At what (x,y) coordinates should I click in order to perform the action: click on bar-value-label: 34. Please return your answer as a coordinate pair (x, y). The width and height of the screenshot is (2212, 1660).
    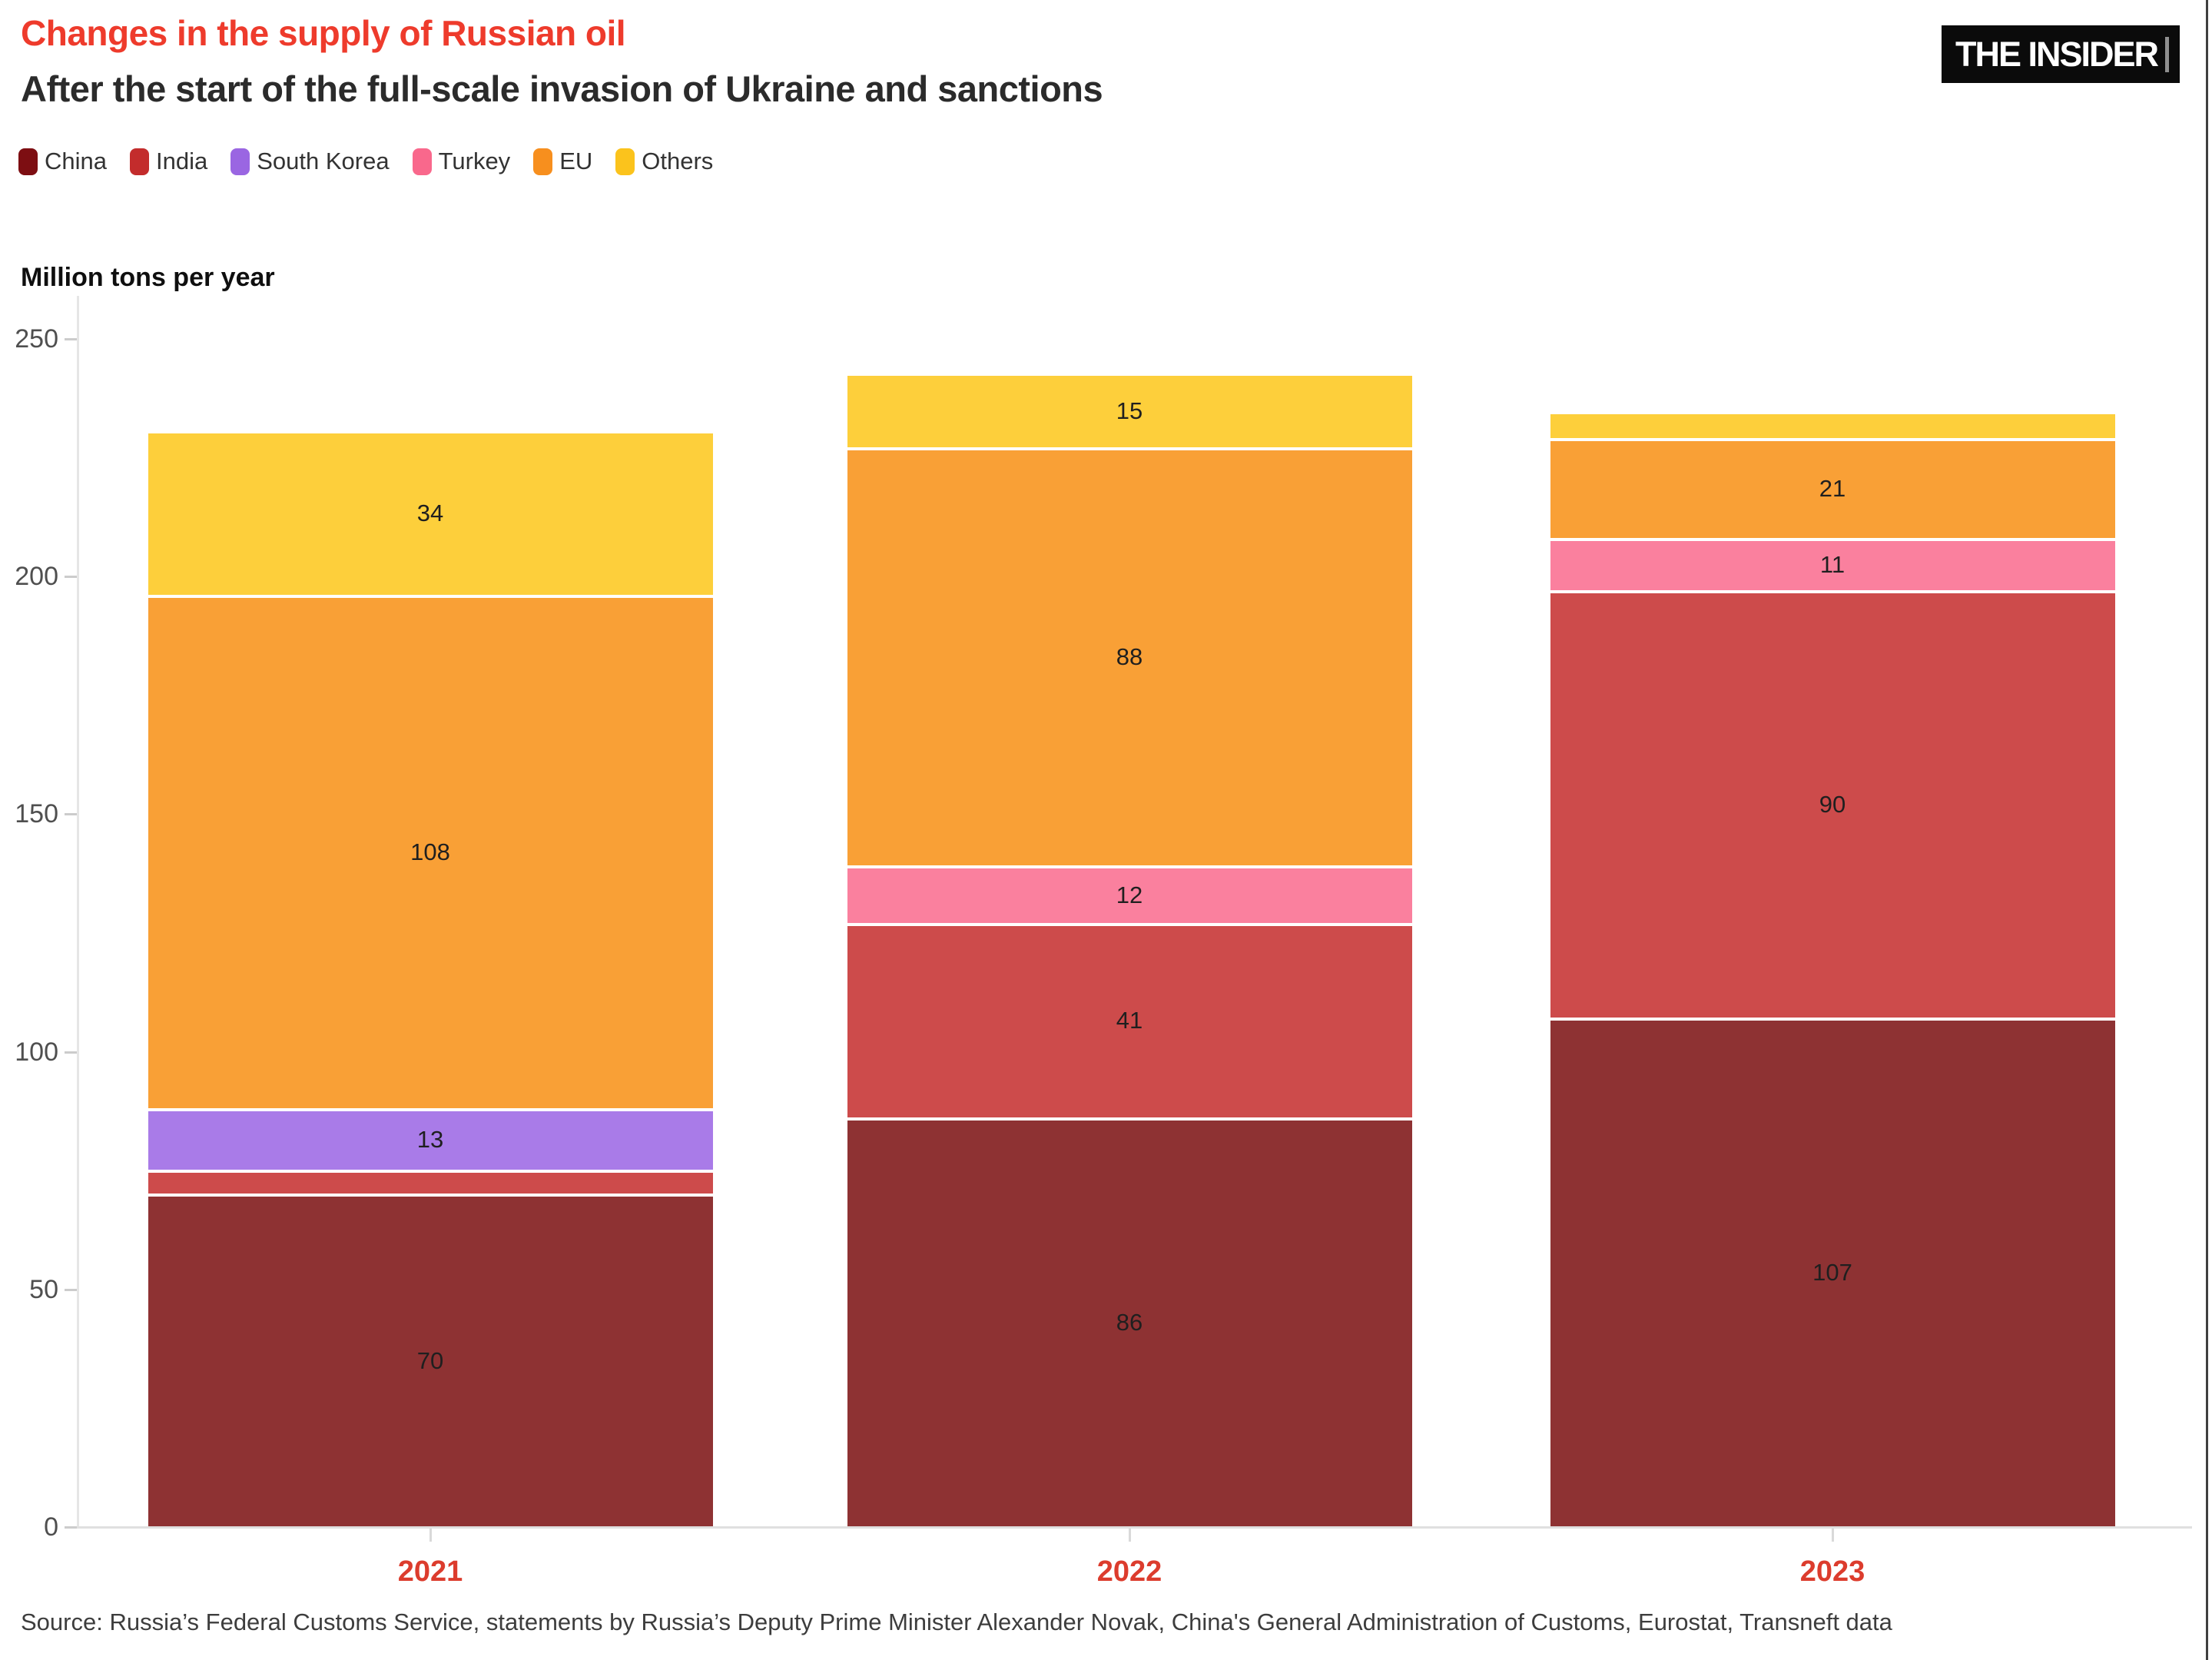
    Looking at the image, I should click on (430, 512).